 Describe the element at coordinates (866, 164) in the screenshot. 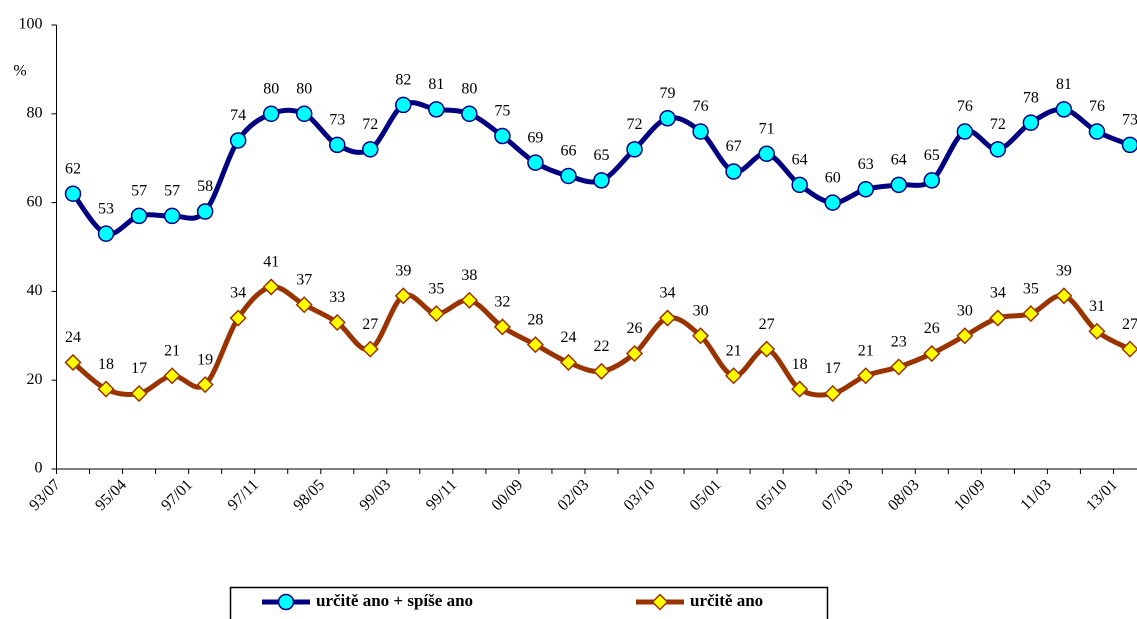

I see `data-label: 63` at that location.